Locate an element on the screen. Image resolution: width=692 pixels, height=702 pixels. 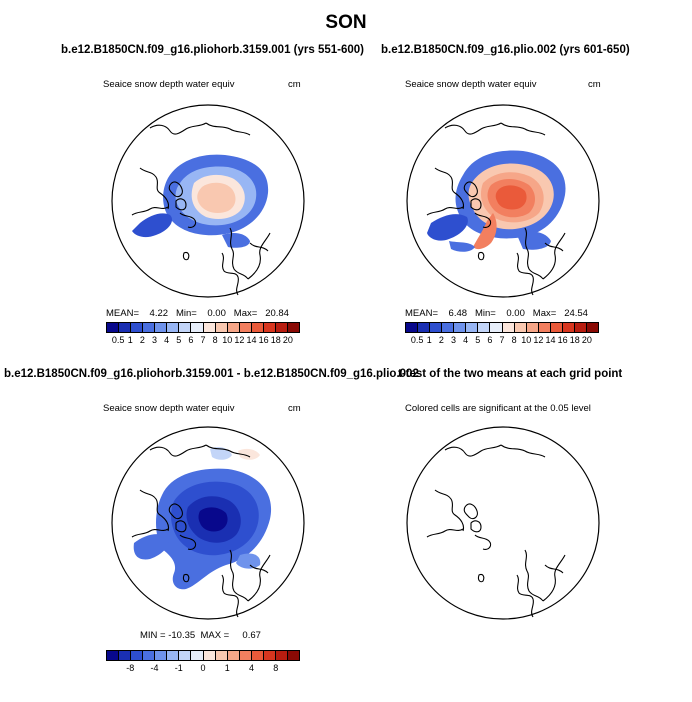
panel-units-tr: cm is located at coordinates (594, 84).